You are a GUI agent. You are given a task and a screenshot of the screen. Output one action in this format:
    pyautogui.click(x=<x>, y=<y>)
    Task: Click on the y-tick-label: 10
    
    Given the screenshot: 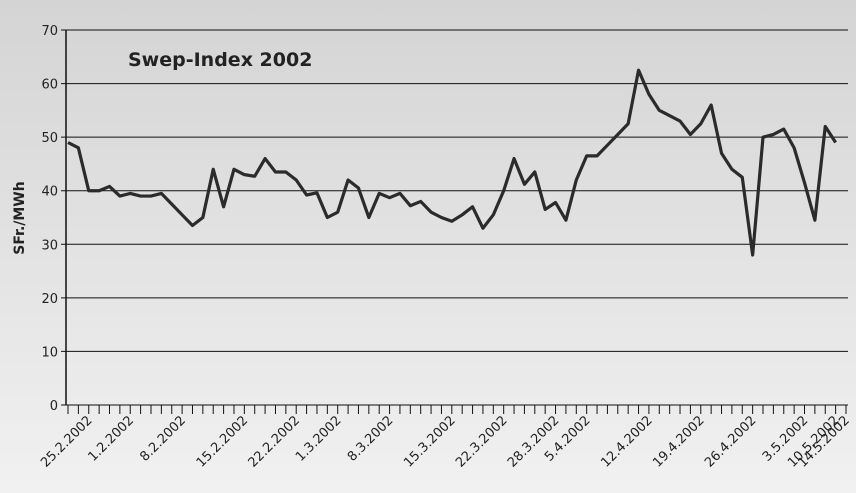 What is the action you would take?
    pyautogui.click(x=49, y=352)
    